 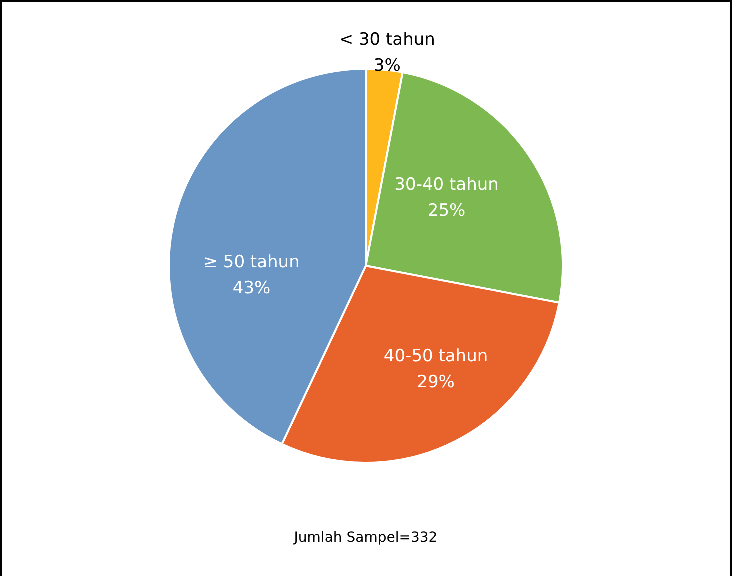 What do you see at coordinates (387, 66) in the screenshot?
I see `data-label: 3%` at bounding box center [387, 66].